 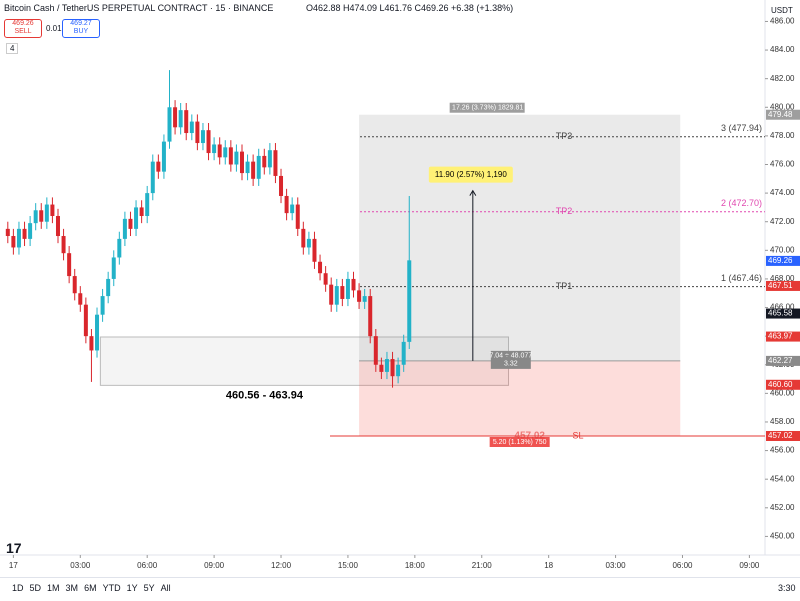 What do you see at coordinates (780, 435) in the screenshot?
I see `price-label: 457.02` at bounding box center [780, 435].